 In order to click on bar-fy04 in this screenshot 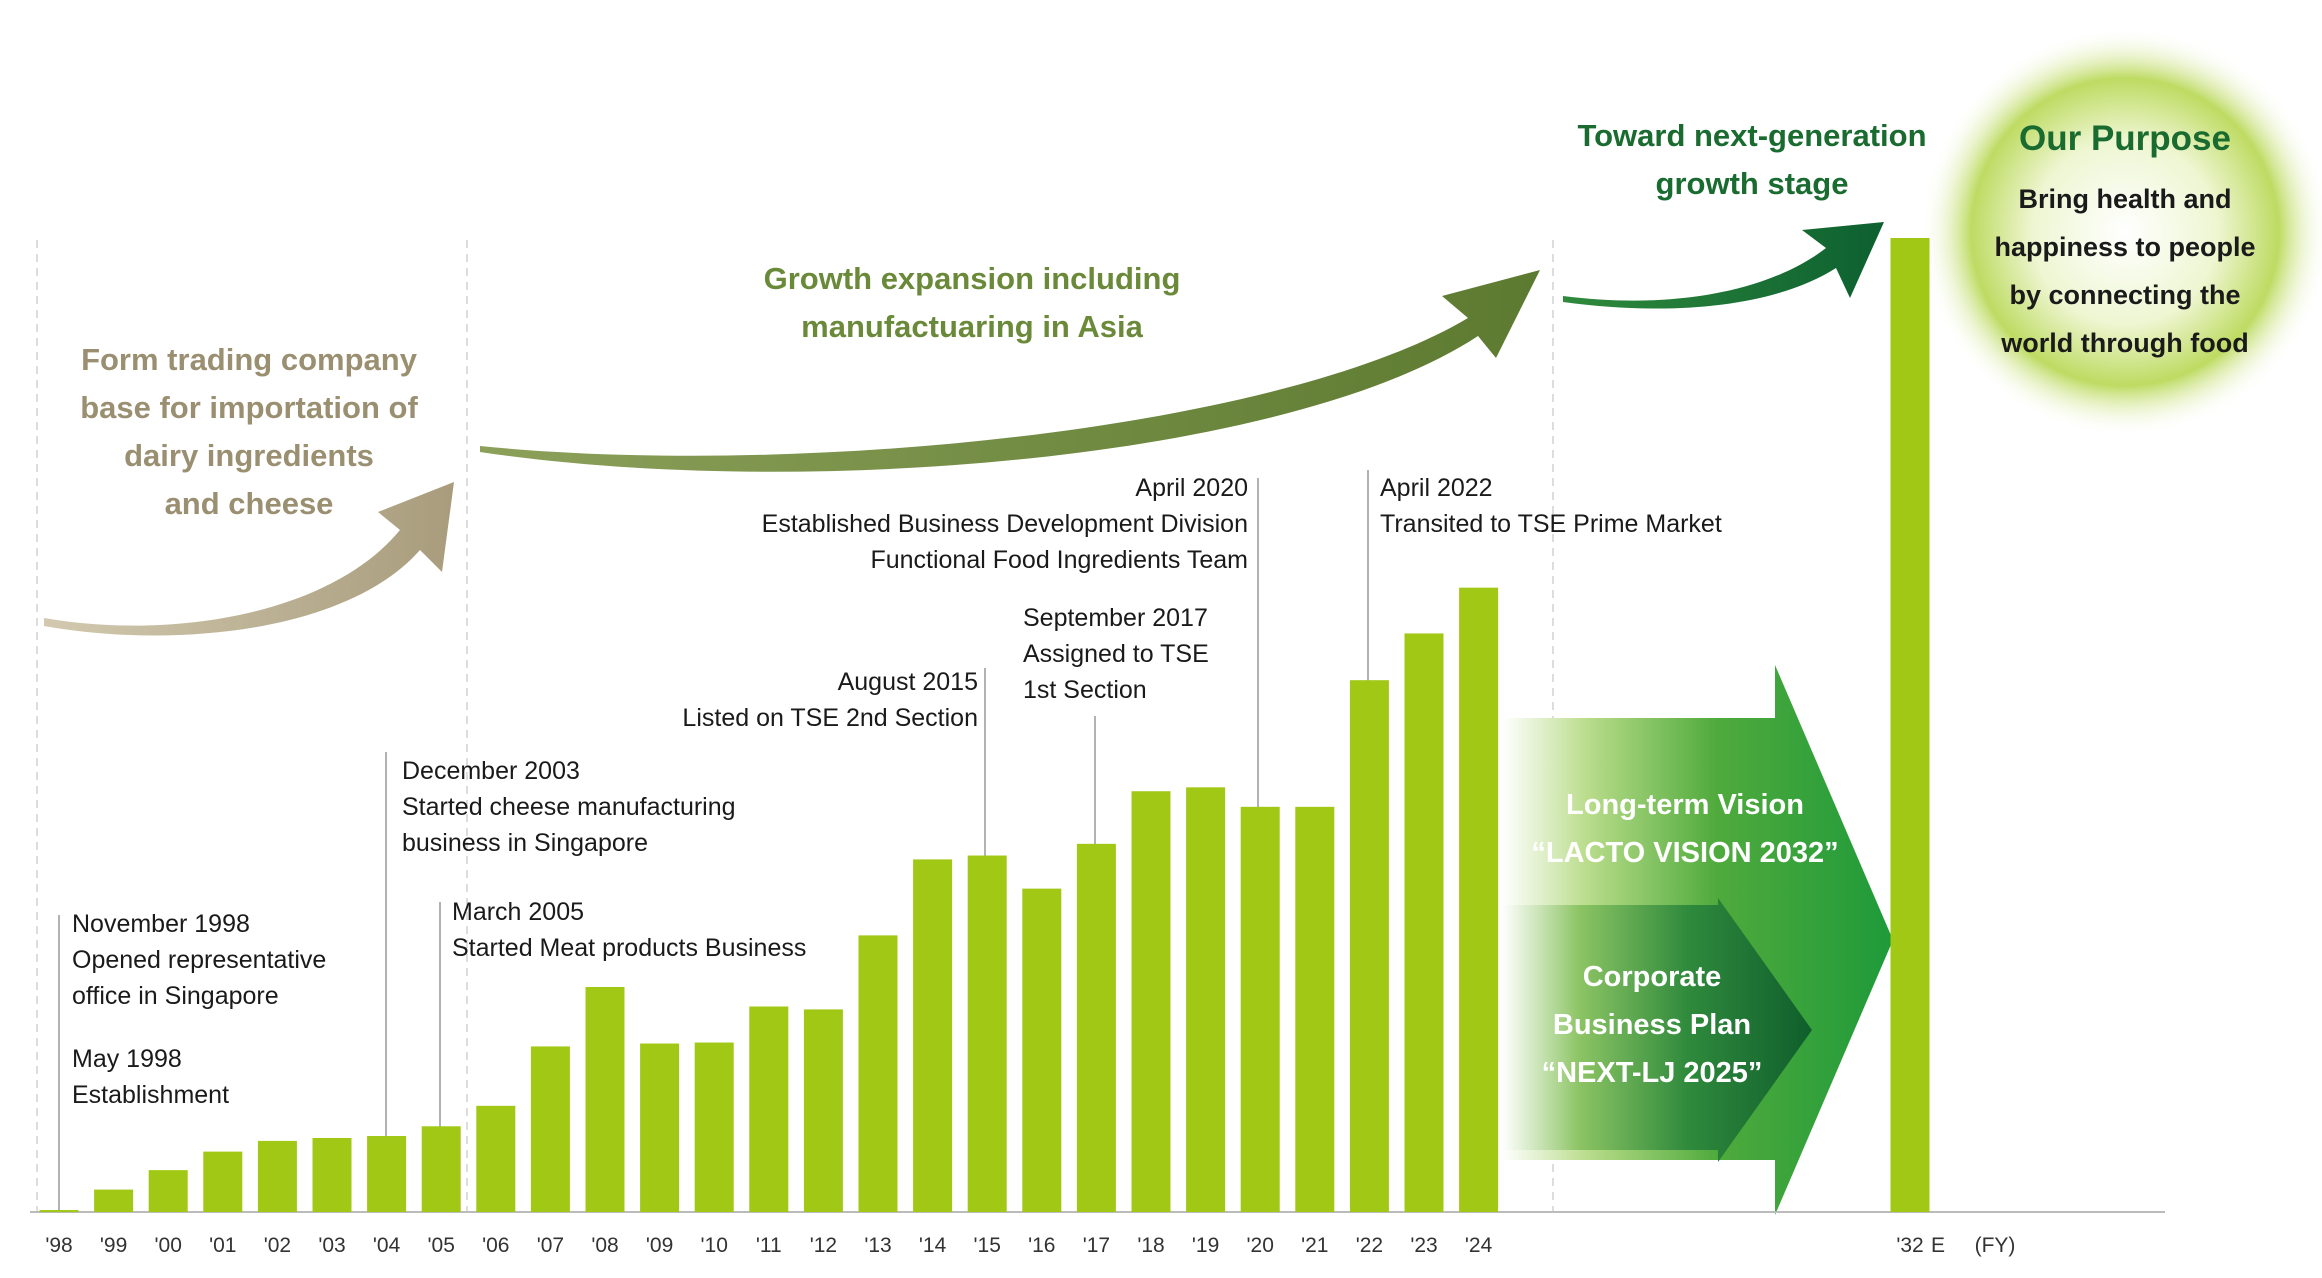, I will do `click(387, 1174)`.